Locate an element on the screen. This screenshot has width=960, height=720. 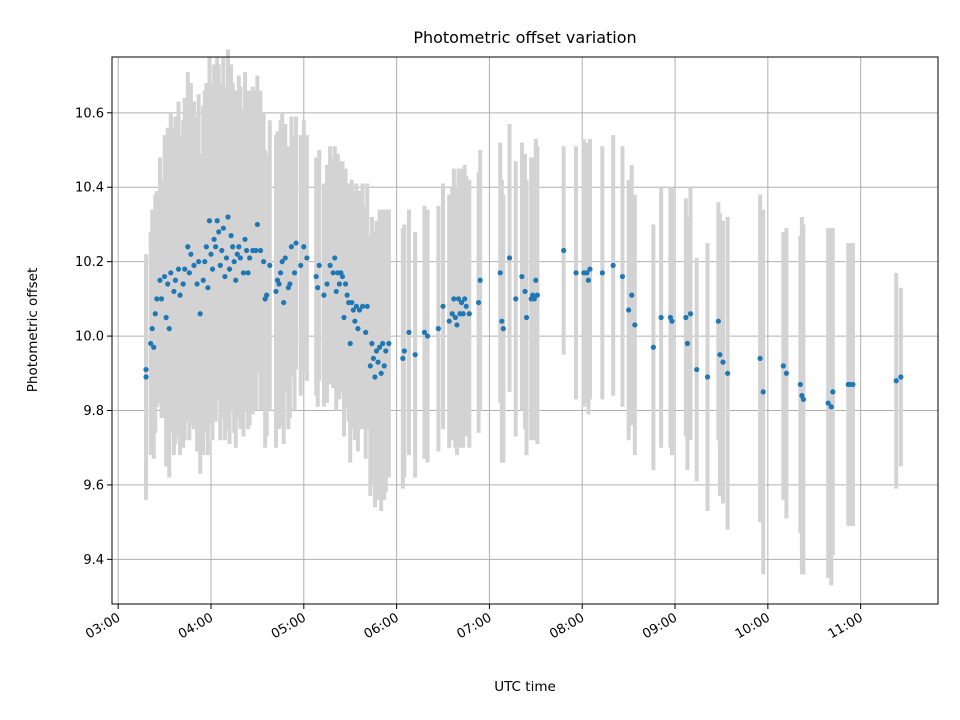
y-tick-label: 10.4 is located at coordinates (89, 188).